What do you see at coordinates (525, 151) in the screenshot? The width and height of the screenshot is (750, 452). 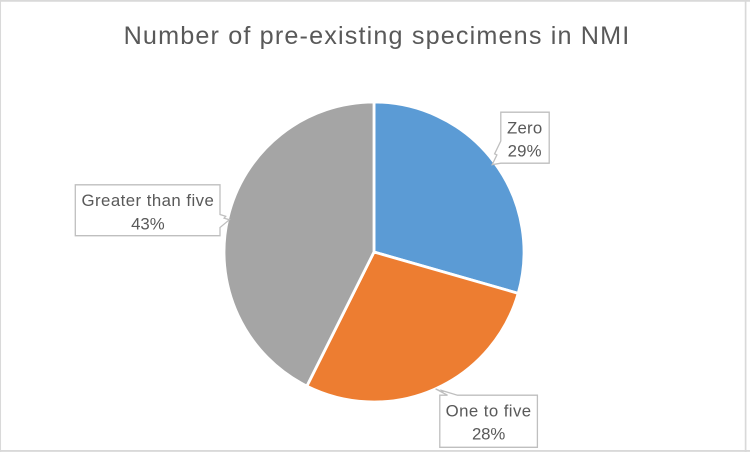 I see `svg-text: 29%` at bounding box center [525, 151].